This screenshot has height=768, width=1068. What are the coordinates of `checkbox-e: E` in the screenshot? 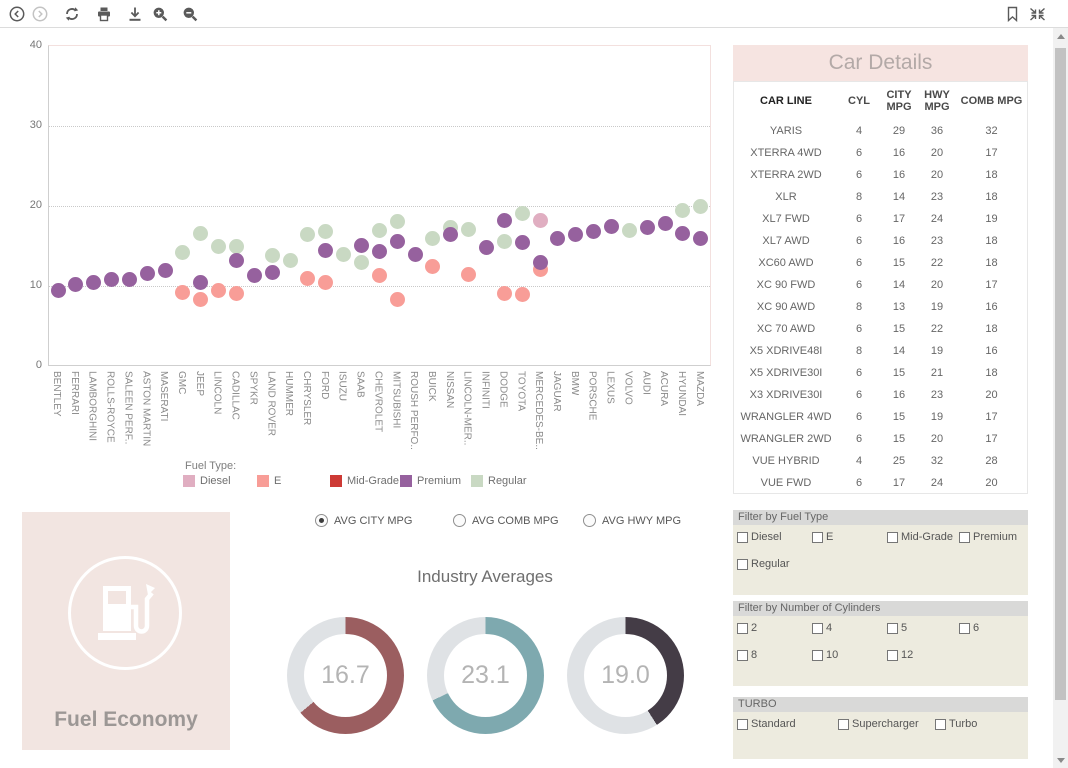 It's located at (822, 537).